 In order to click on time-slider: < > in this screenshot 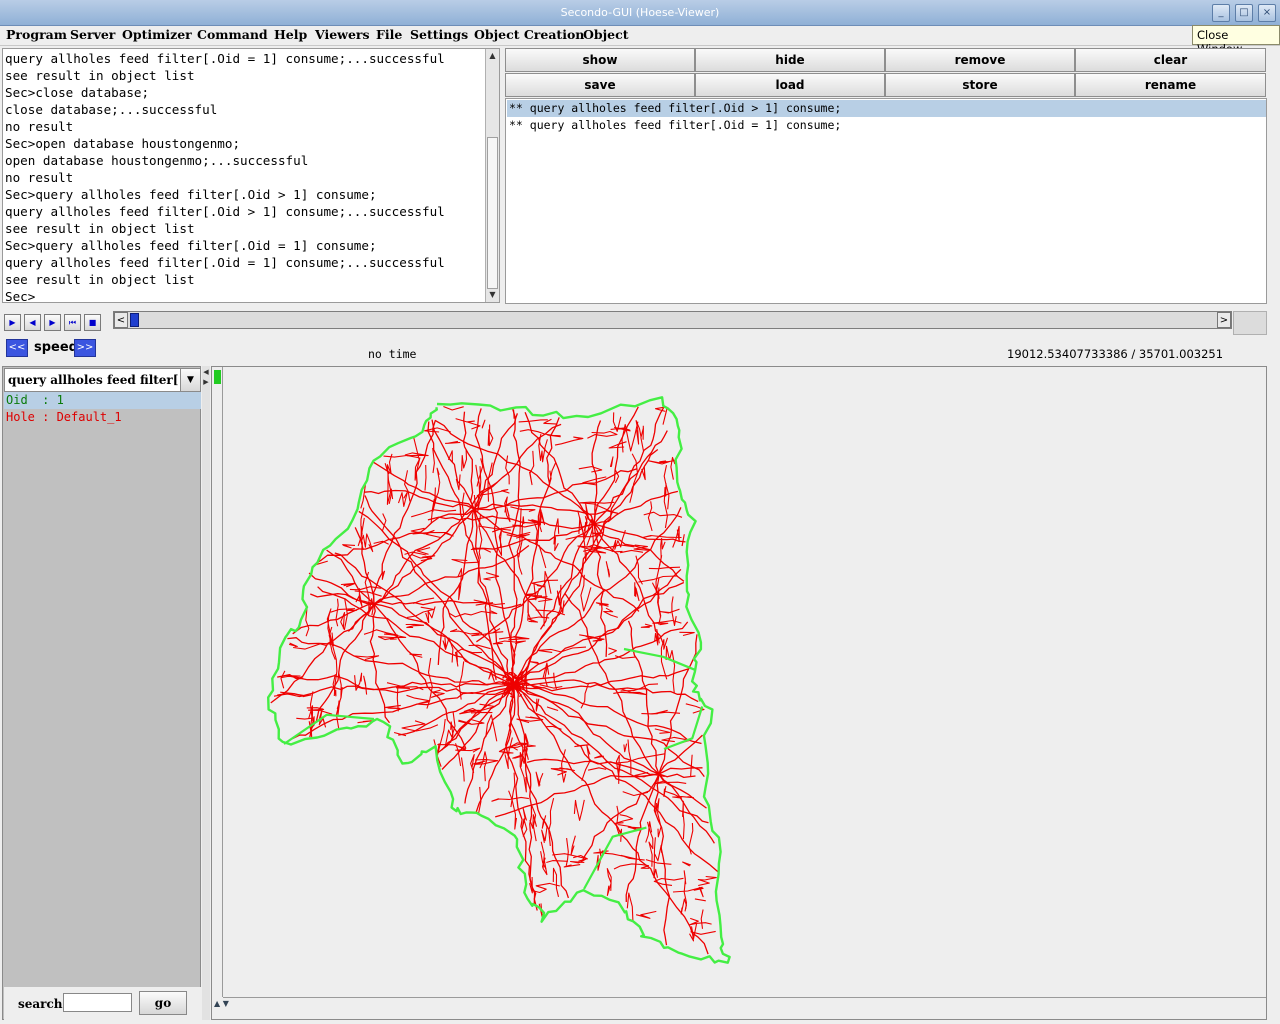, I will do `click(672, 320)`.